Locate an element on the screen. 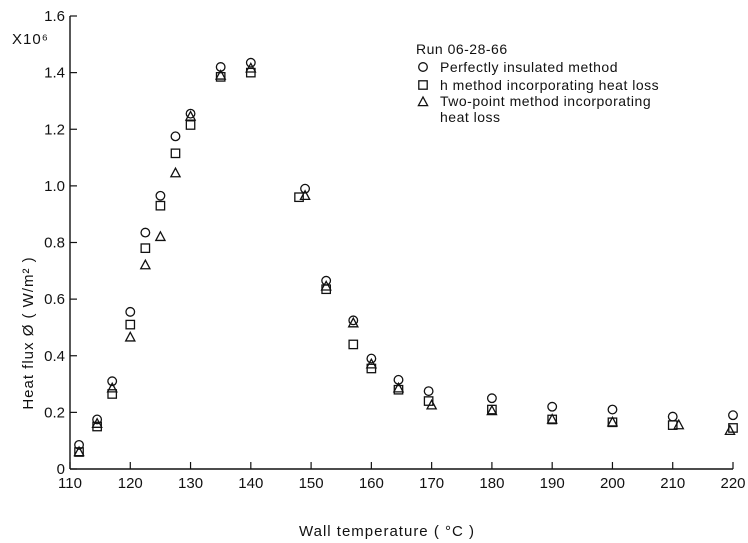  x-tick-label-220: 220 is located at coordinates (732, 483).